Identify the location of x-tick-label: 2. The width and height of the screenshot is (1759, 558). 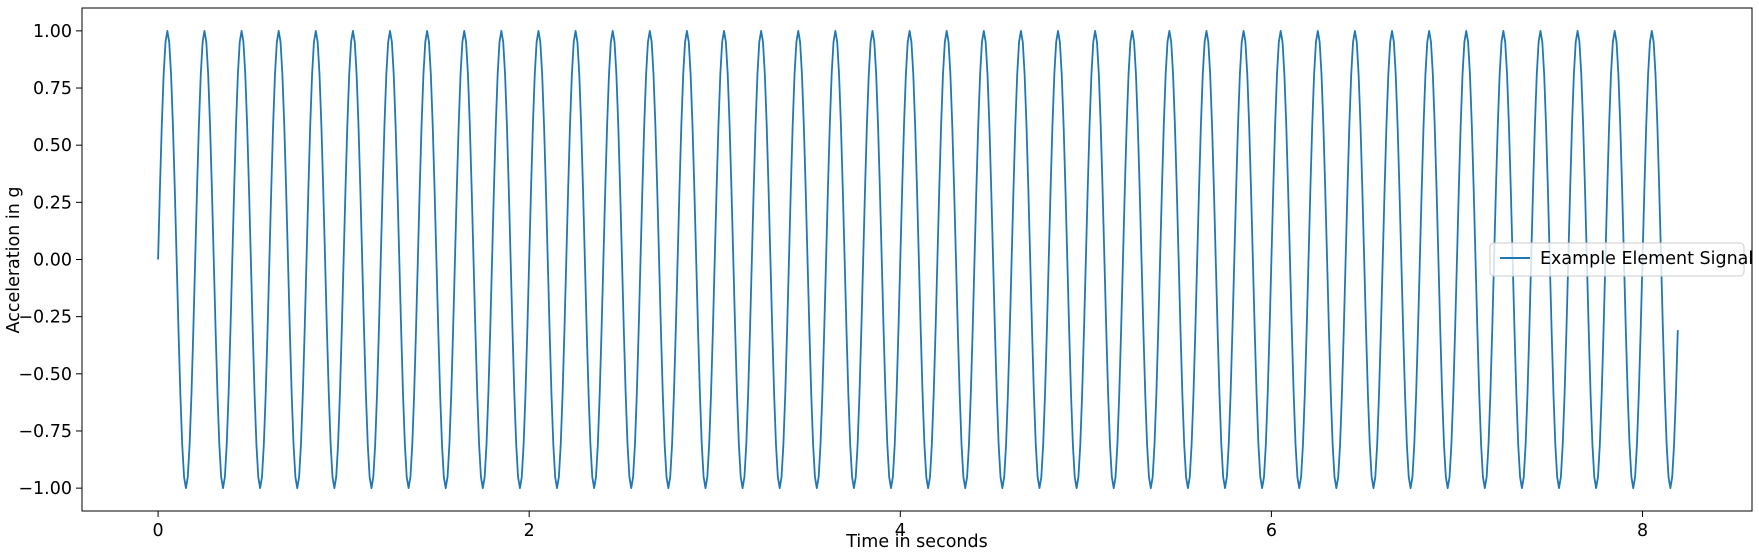
(529, 531).